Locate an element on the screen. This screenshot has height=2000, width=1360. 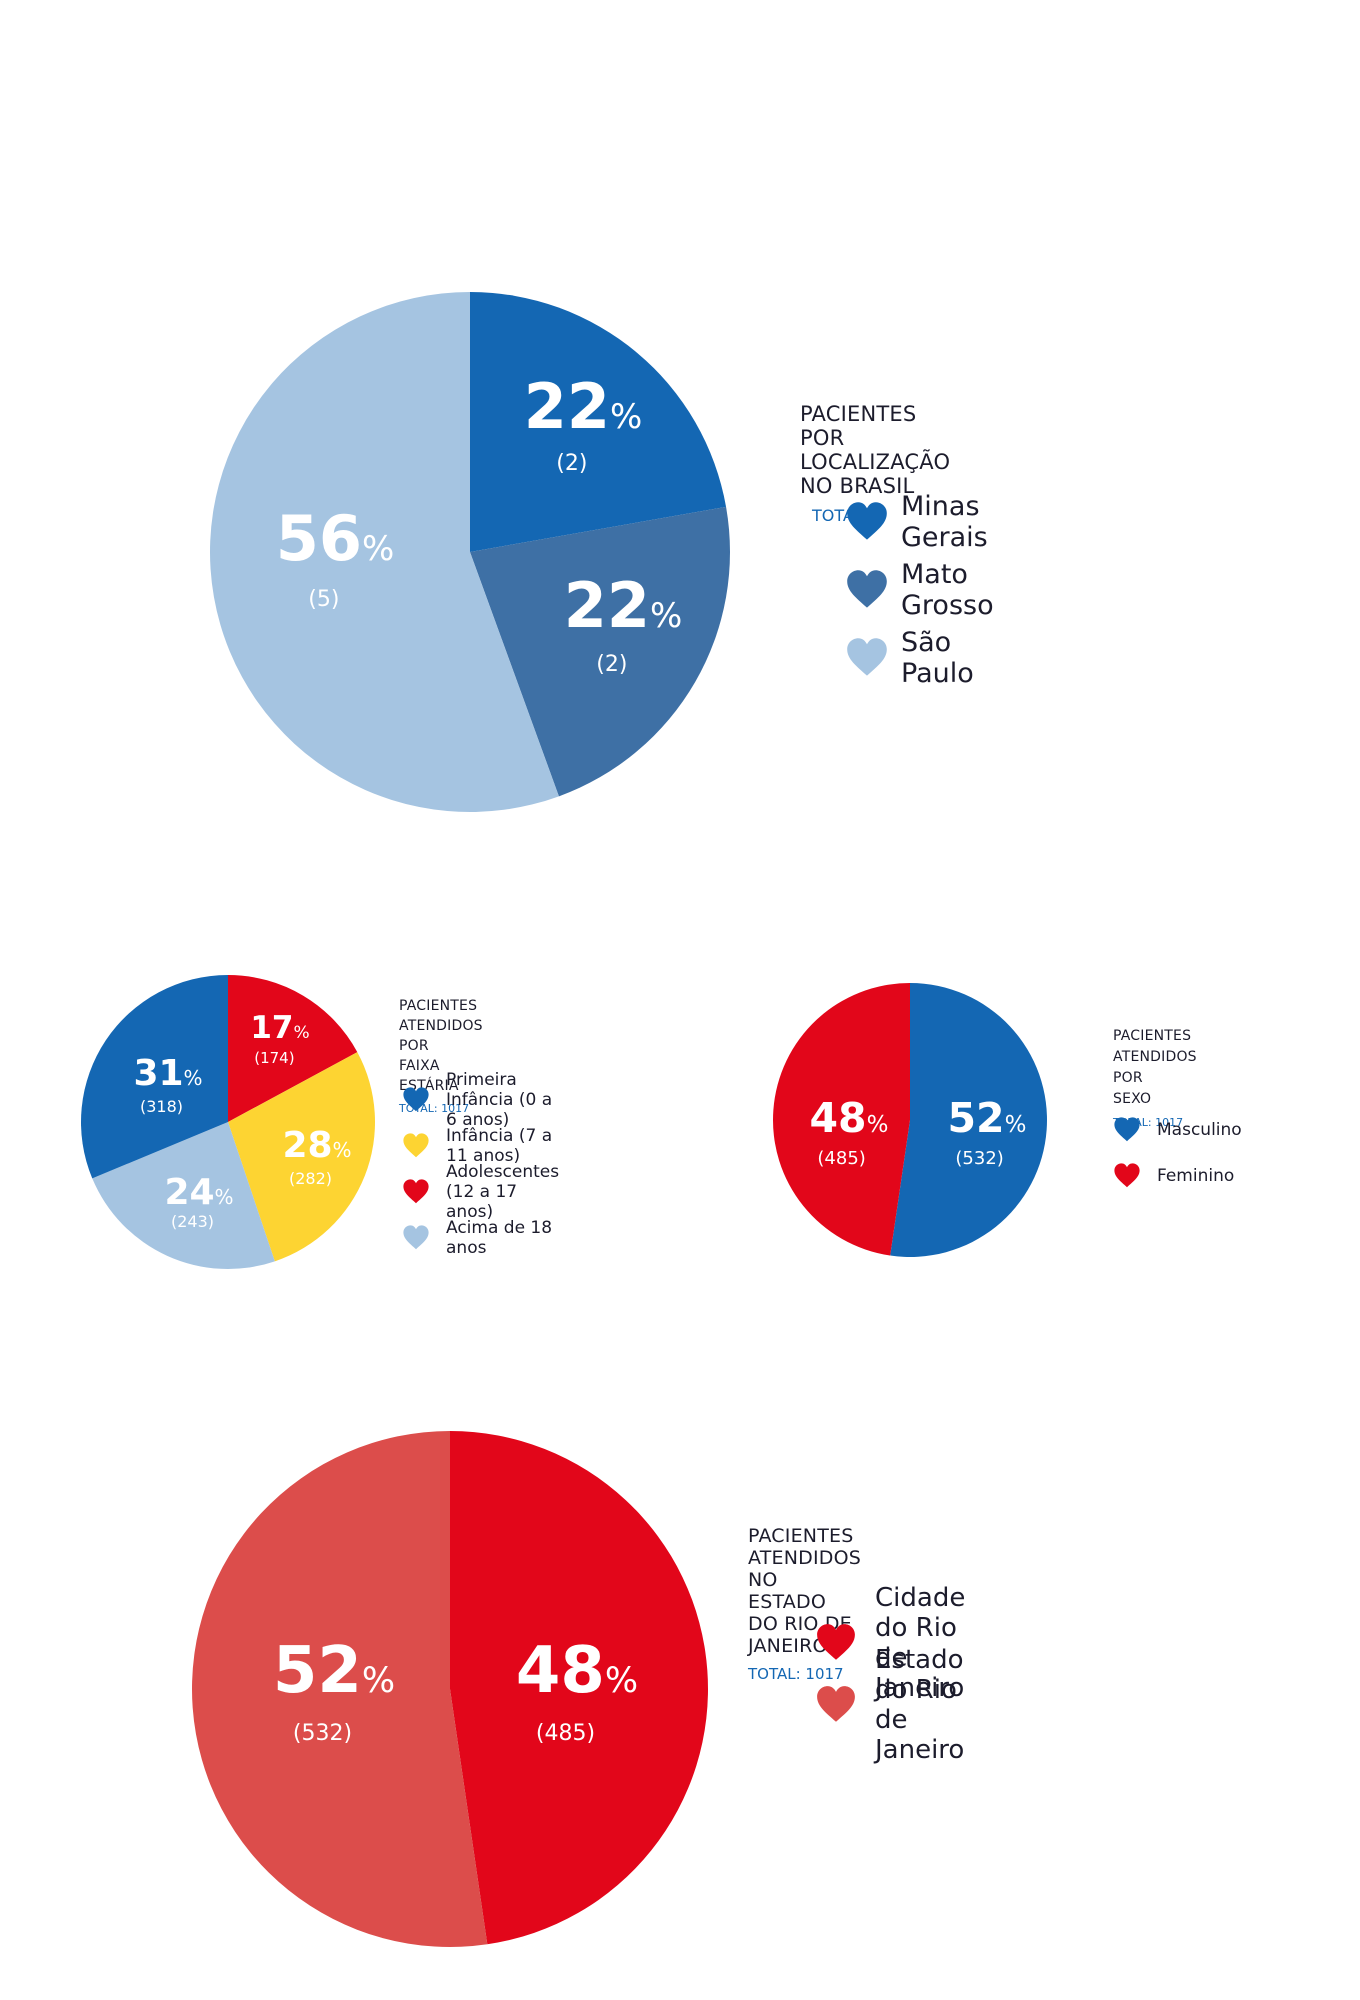
percent-label: 28% is located at coordinates (316, 1145).